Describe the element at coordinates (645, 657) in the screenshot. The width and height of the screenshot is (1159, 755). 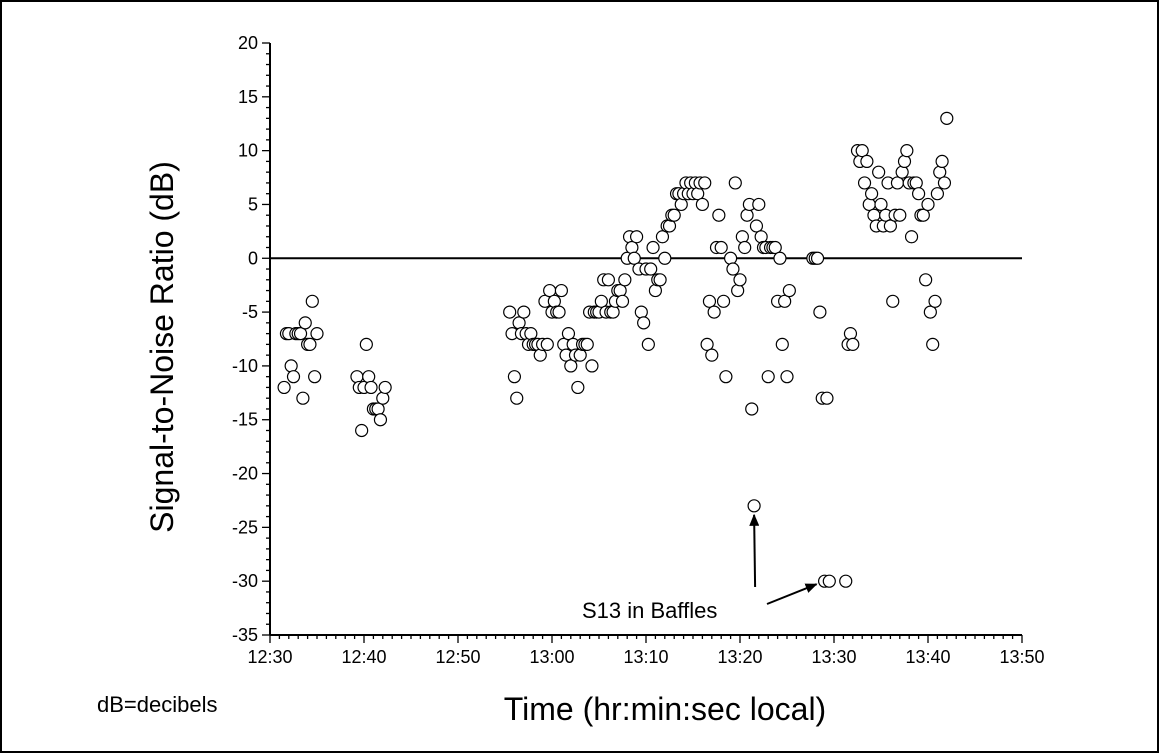
I see `x-tick-label: 13:10` at that location.